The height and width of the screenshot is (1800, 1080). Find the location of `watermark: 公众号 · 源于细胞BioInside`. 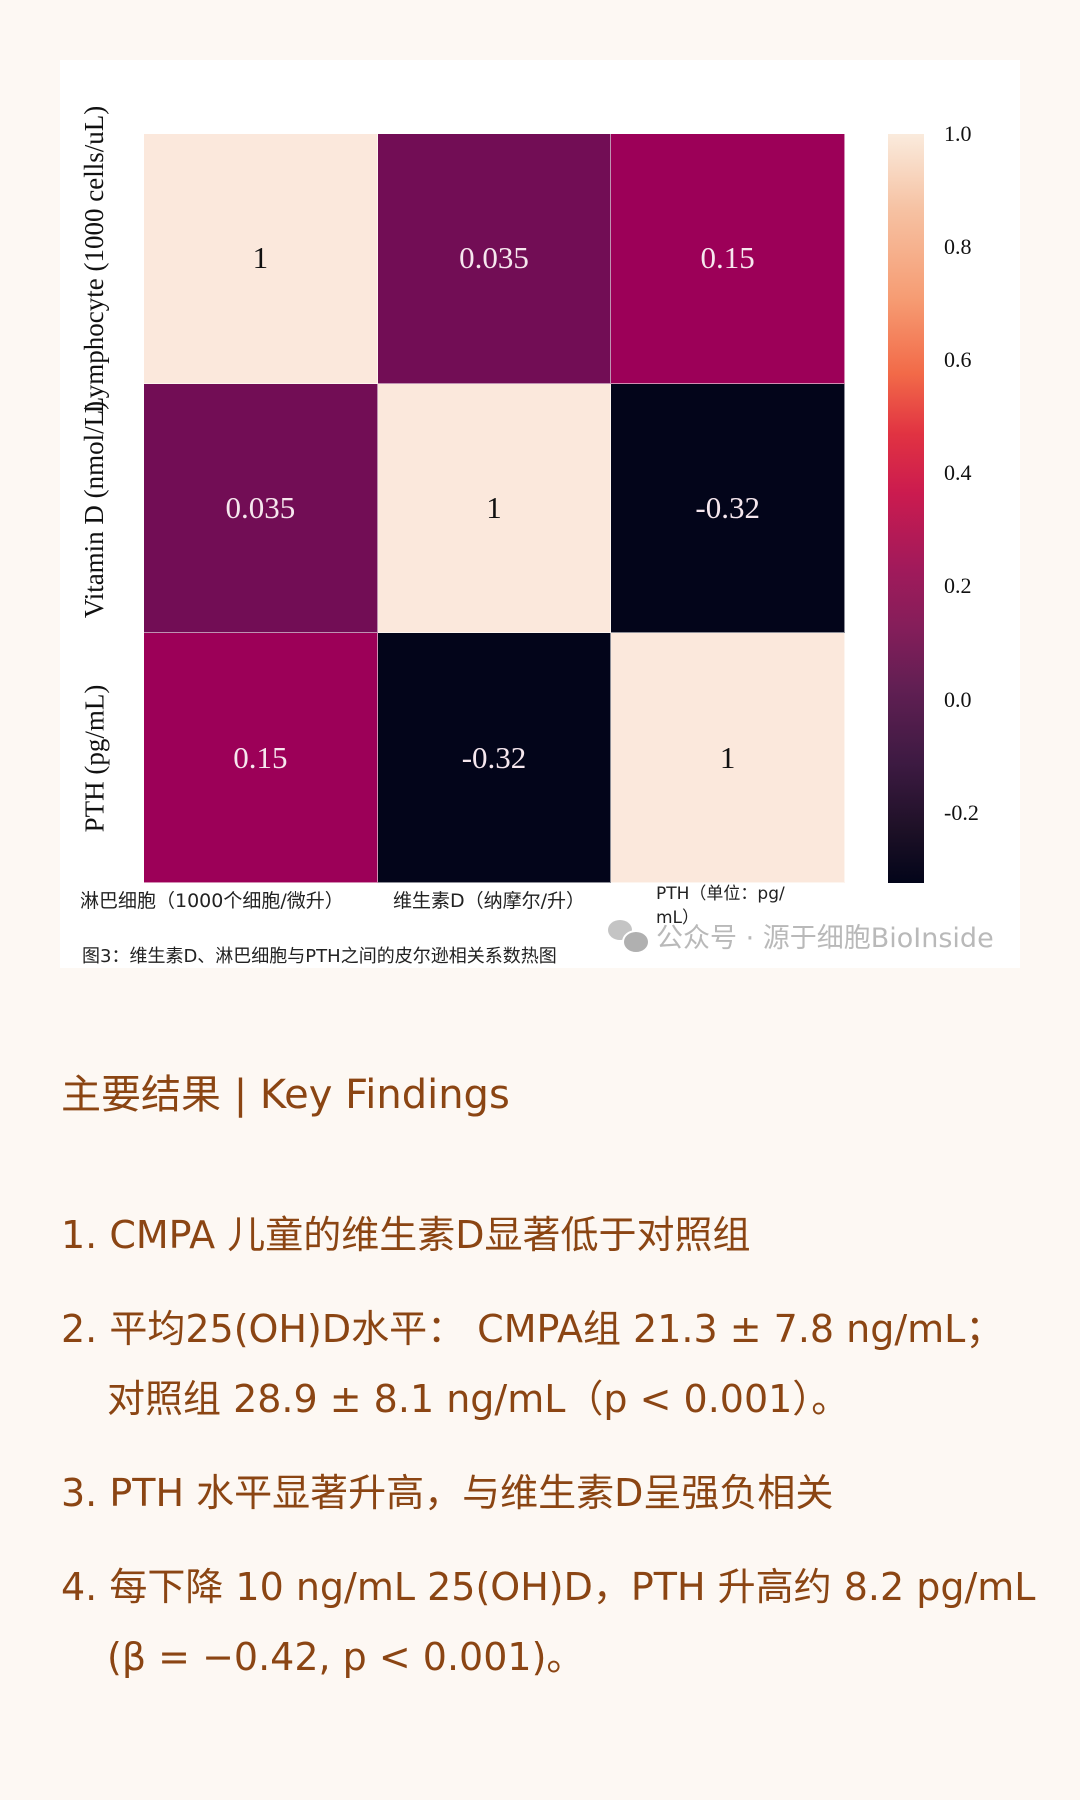

watermark: 公众号 · 源于细胞BioInside is located at coordinates (801, 935).